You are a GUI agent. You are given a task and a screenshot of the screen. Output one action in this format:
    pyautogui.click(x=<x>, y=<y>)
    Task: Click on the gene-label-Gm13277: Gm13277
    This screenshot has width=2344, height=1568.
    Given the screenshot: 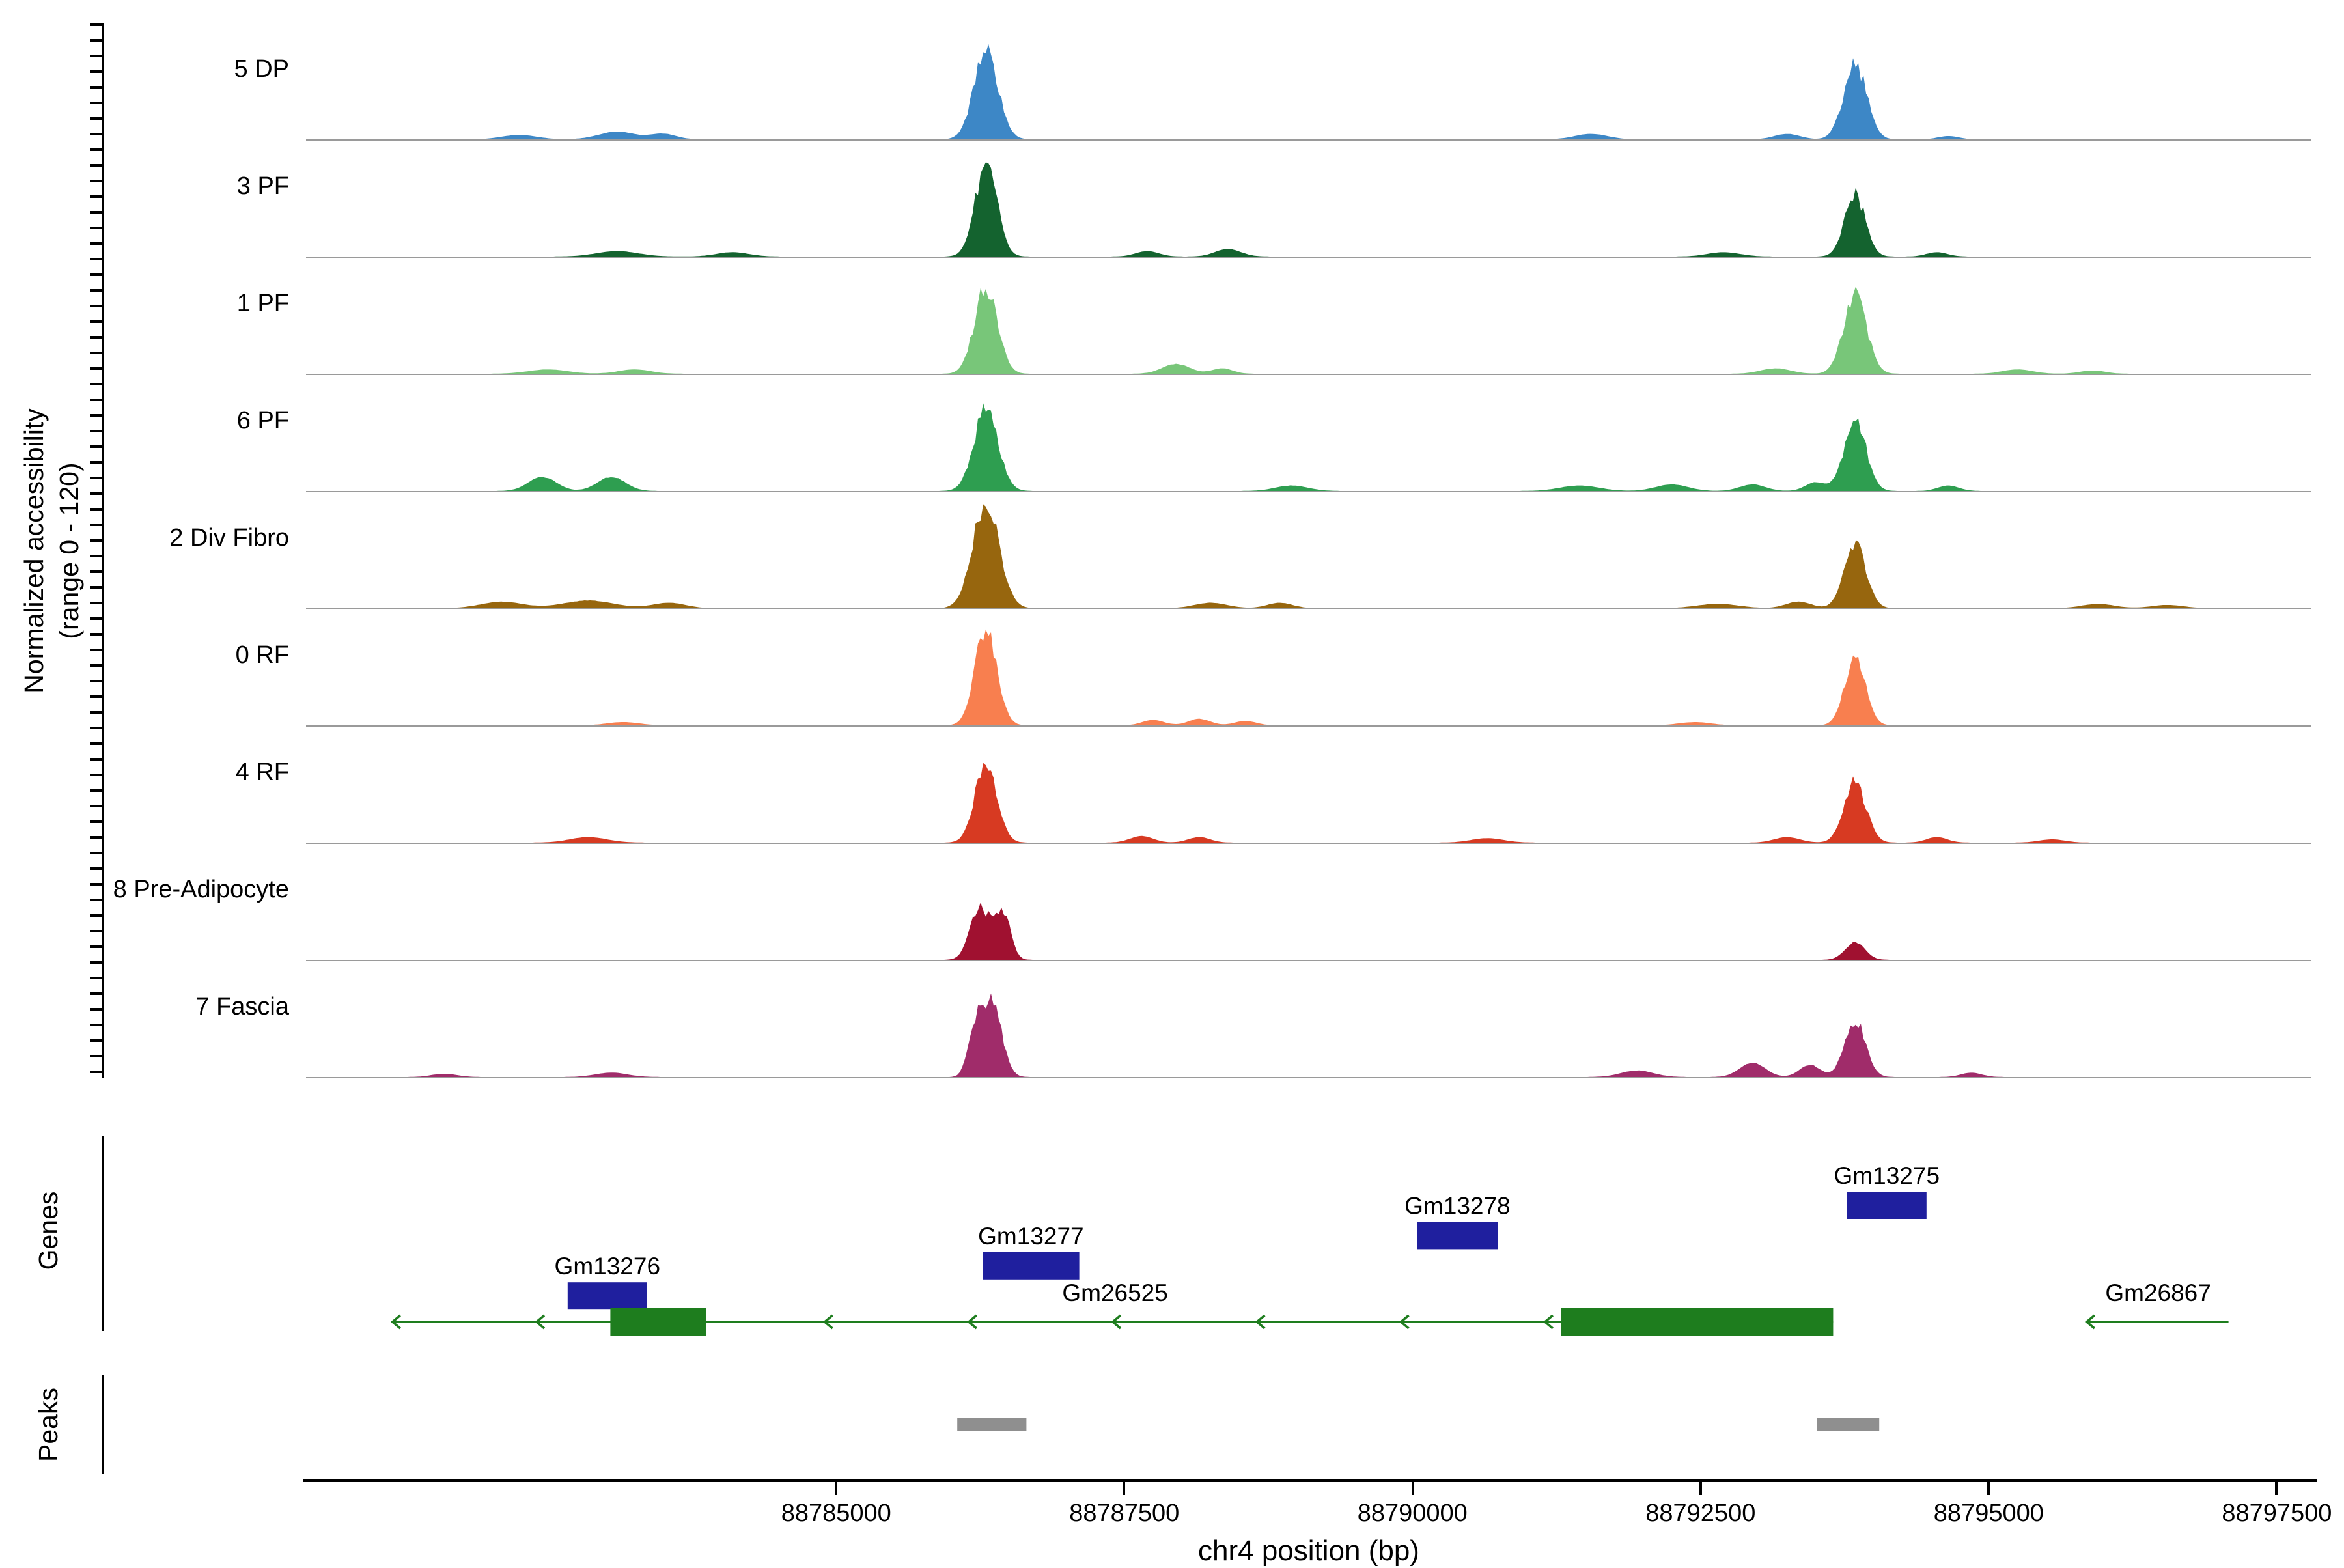 What is the action you would take?
    pyautogui.click(x=1031, y=1237)
    